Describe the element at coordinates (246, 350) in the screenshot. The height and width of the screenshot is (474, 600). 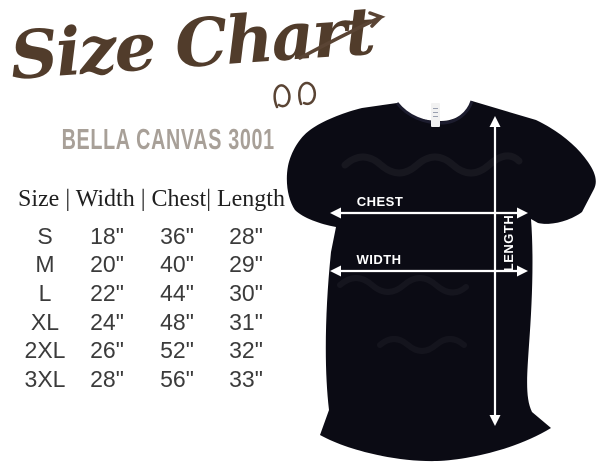
I see `cell-length: 32"` at that location.